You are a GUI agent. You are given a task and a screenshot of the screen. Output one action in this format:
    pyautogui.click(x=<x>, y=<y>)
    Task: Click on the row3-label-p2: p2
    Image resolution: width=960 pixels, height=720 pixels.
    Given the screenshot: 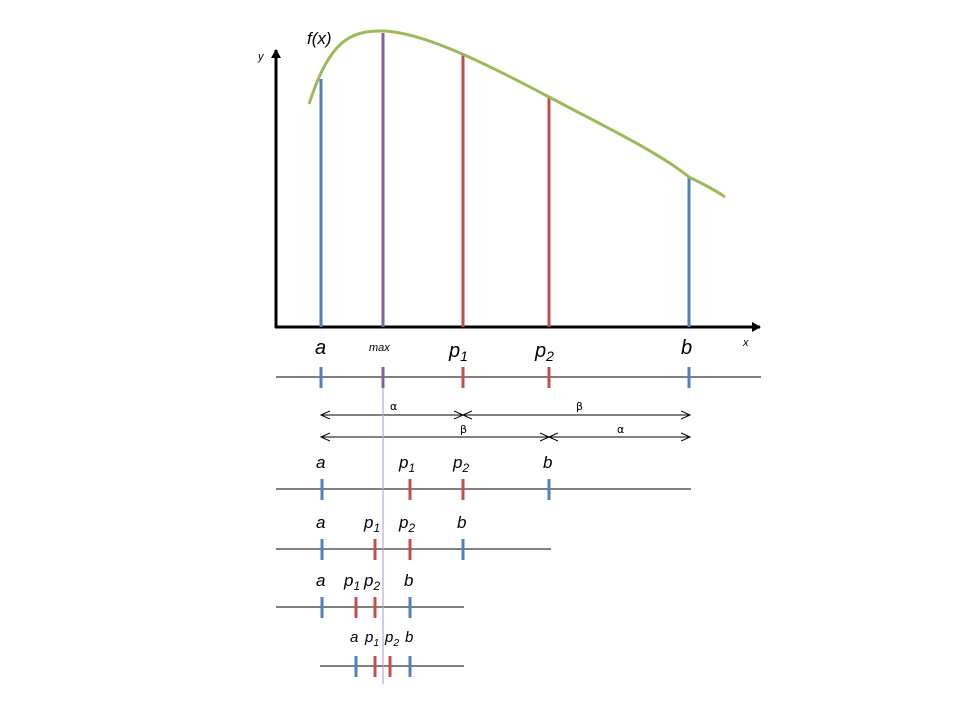 What is the action you would take?
    pyautogui.click(x=371, y=582)
    